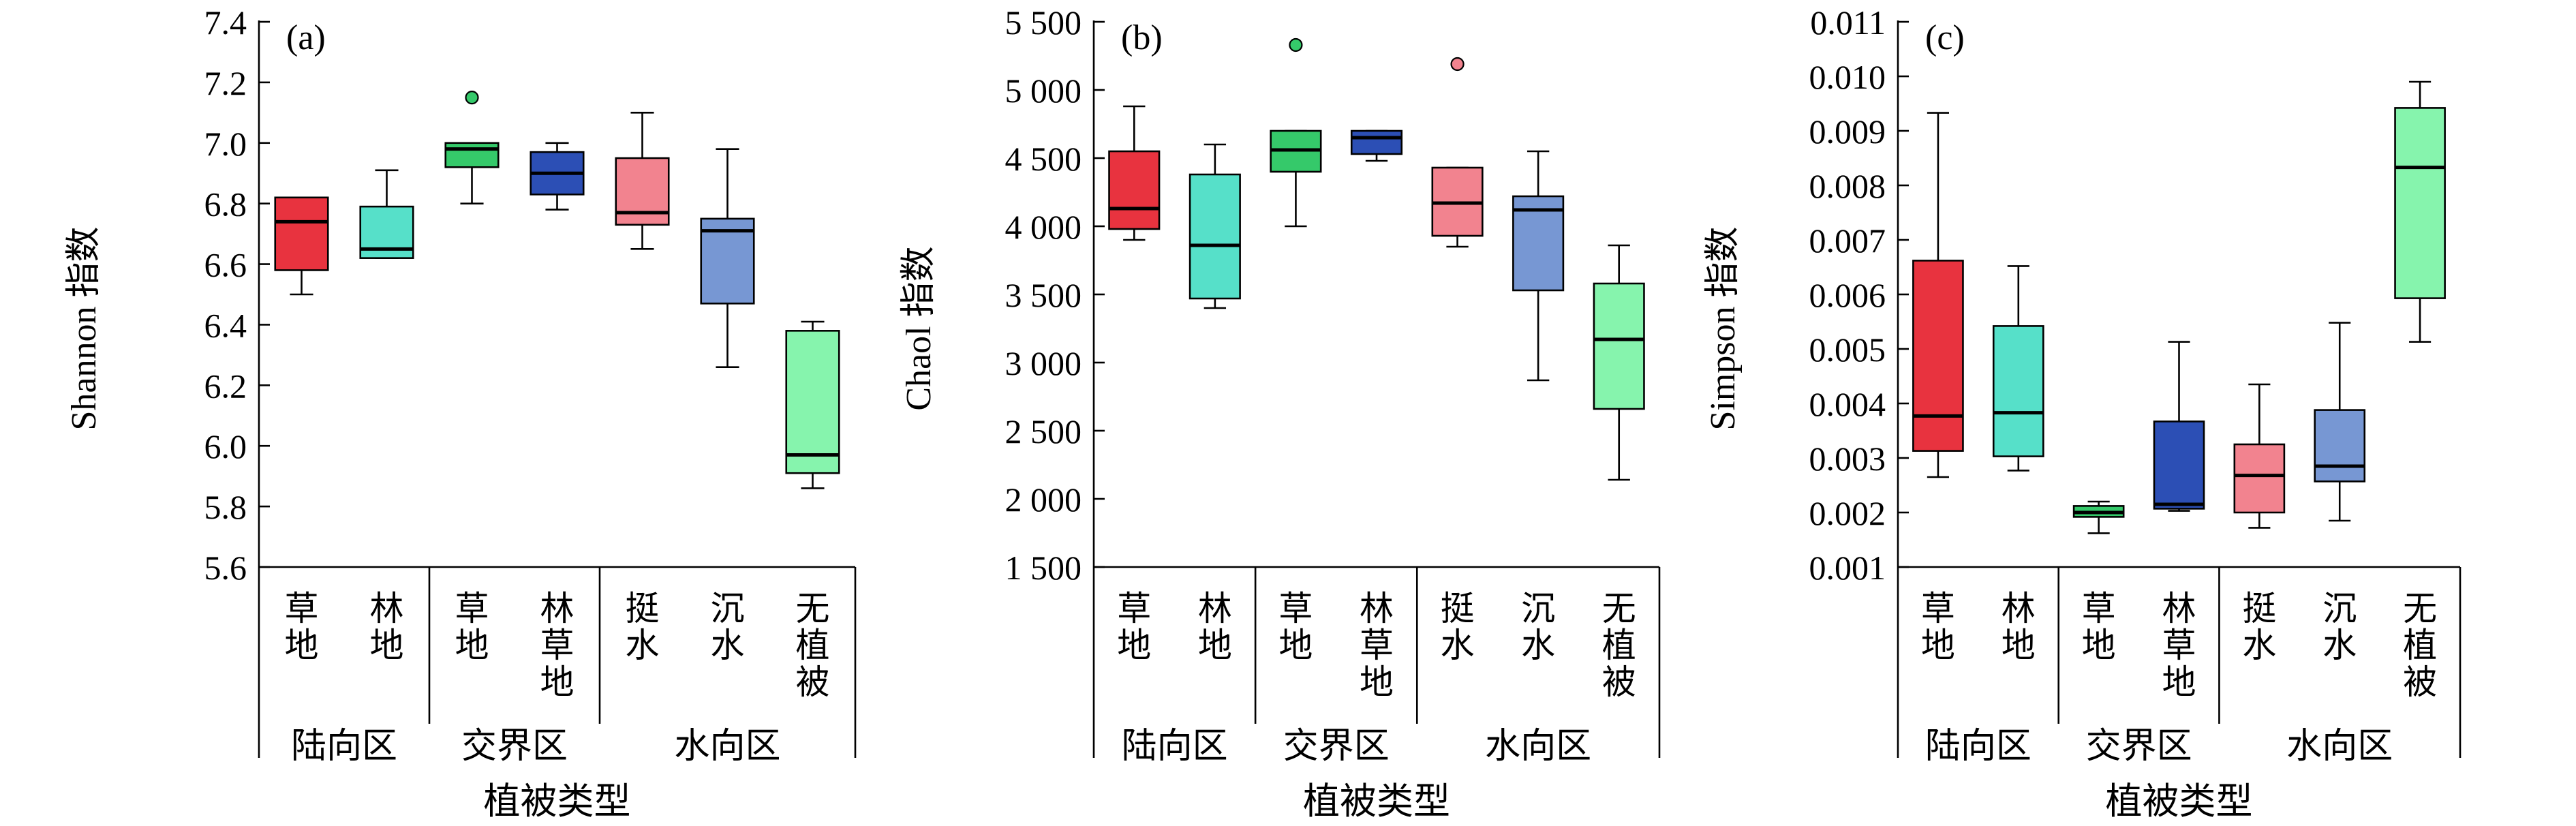 The image size is (2576, 826). What do you see at coordinates (1043, 363) in the screenshot?
I see `y-tick-label: 3 000` at bounding box center [1043, 363].